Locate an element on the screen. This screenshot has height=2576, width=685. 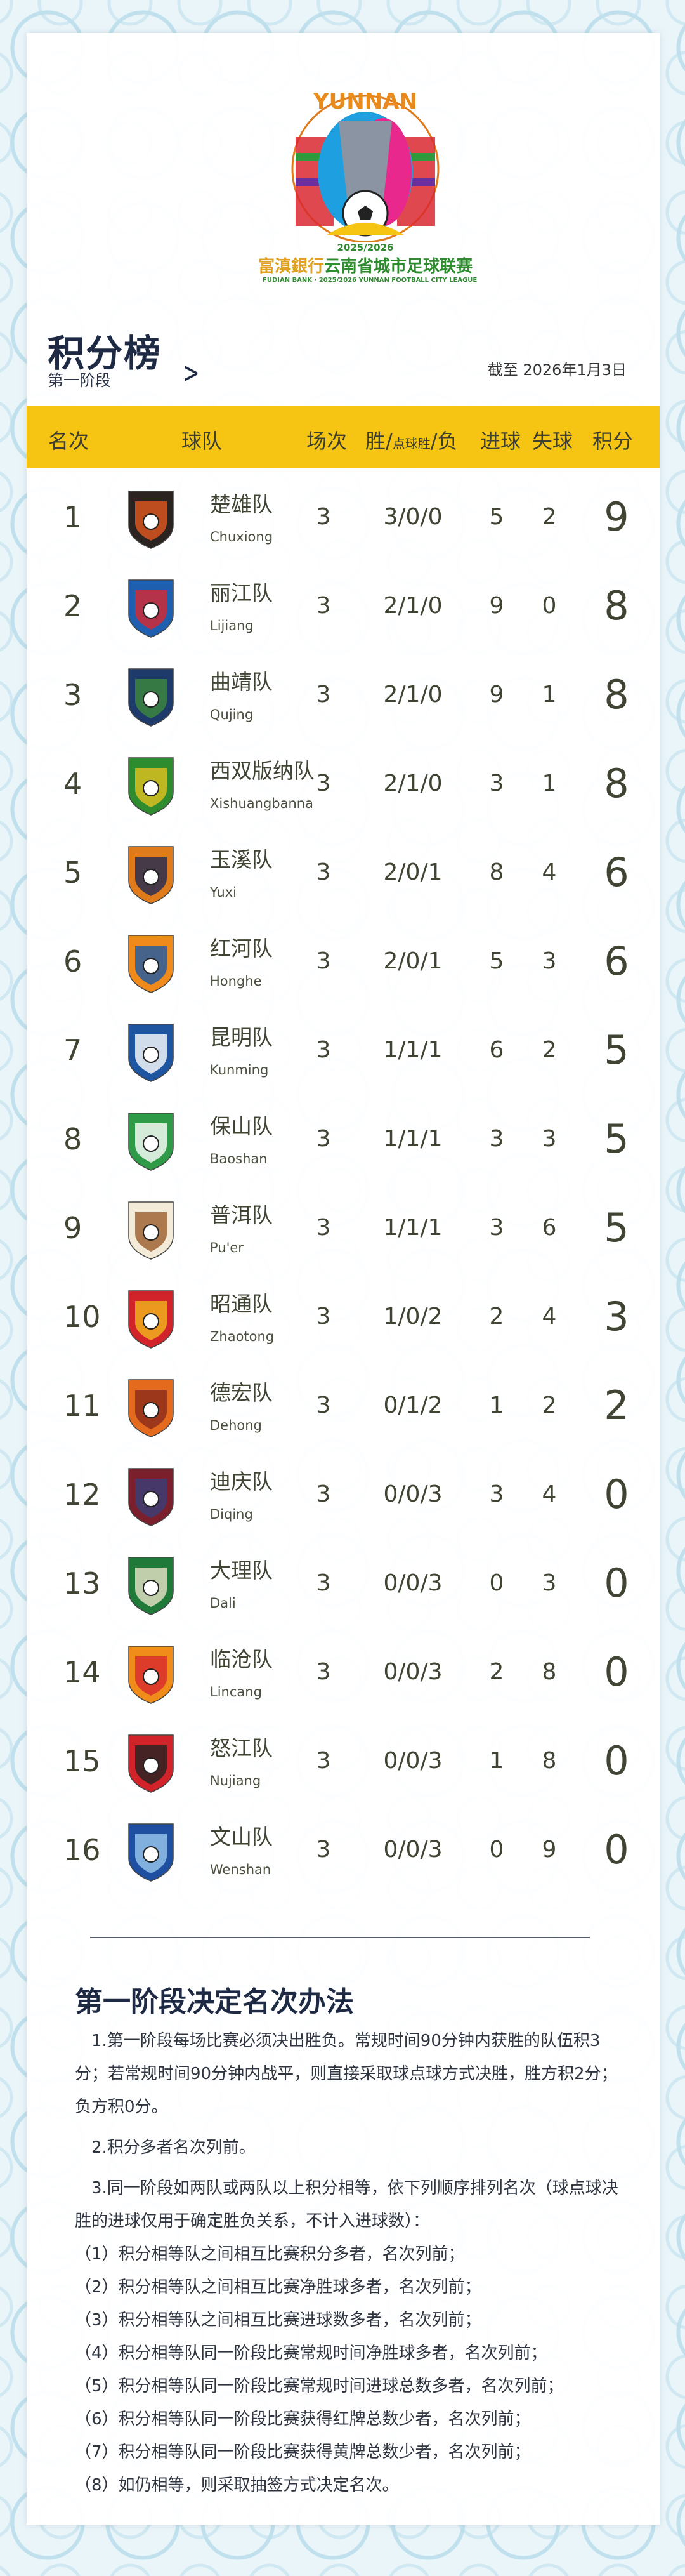
rank: 16 is located at coordinates (82, 1850).